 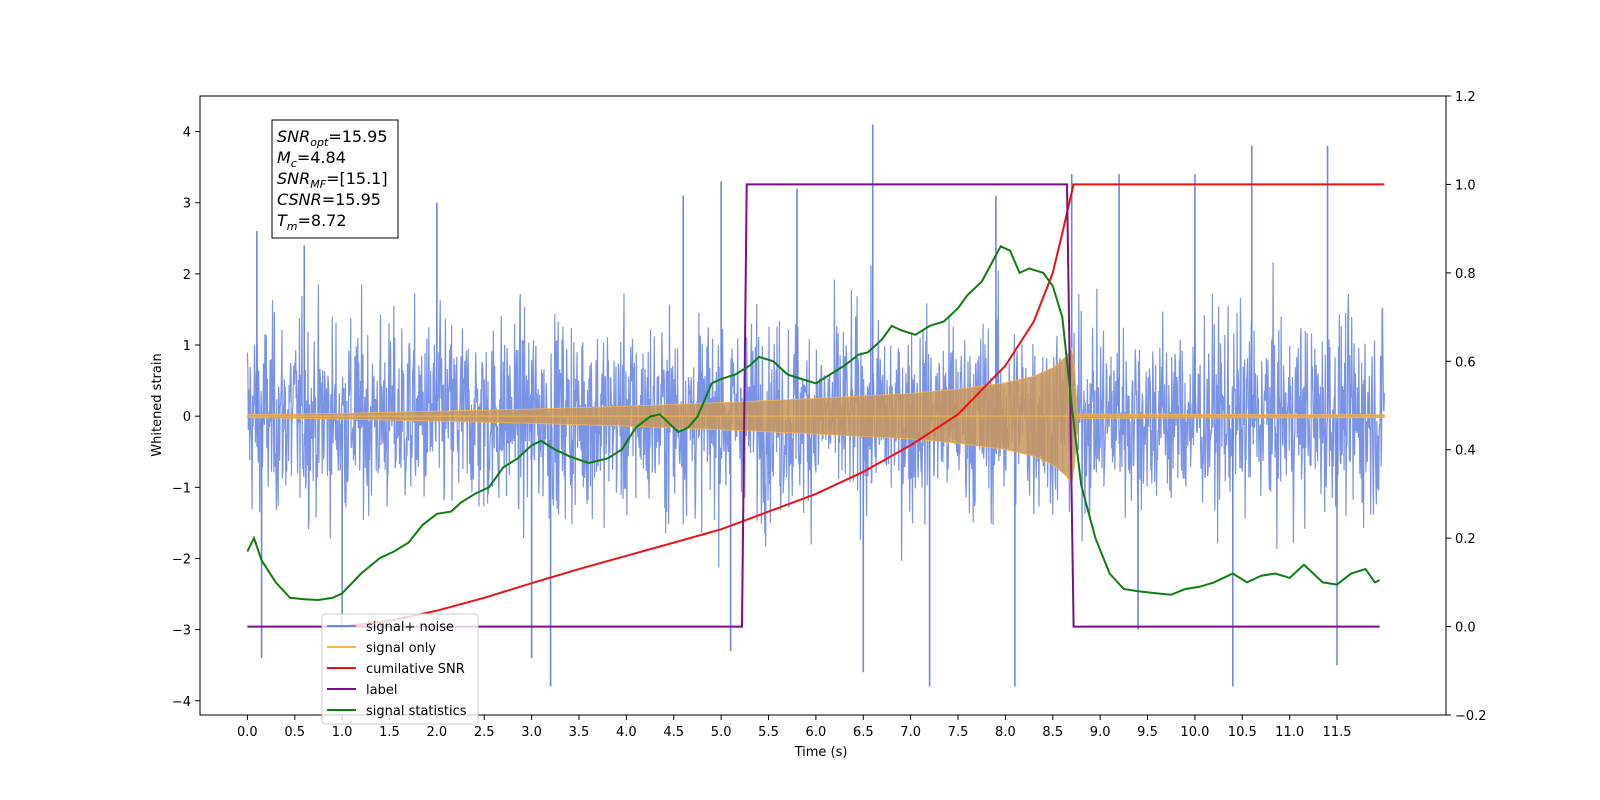 I want to click on y2-tick-label: −0.2, so click(x=1471, y=716).